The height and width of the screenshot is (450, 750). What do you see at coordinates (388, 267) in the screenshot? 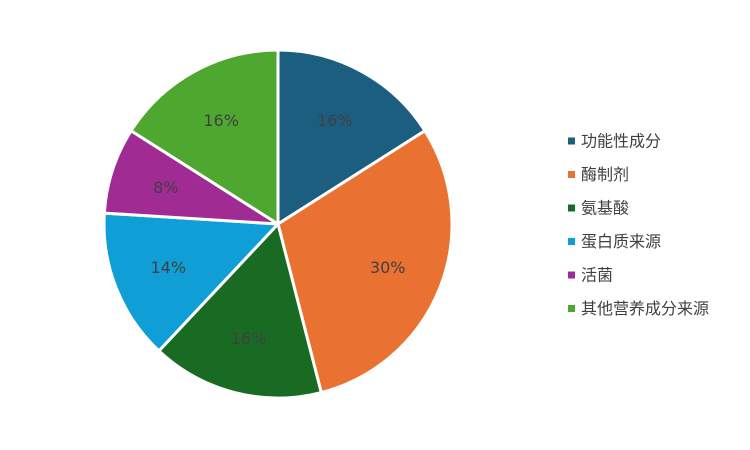
I see `pie-data-label: 30%` at bounding box center [388, 267].